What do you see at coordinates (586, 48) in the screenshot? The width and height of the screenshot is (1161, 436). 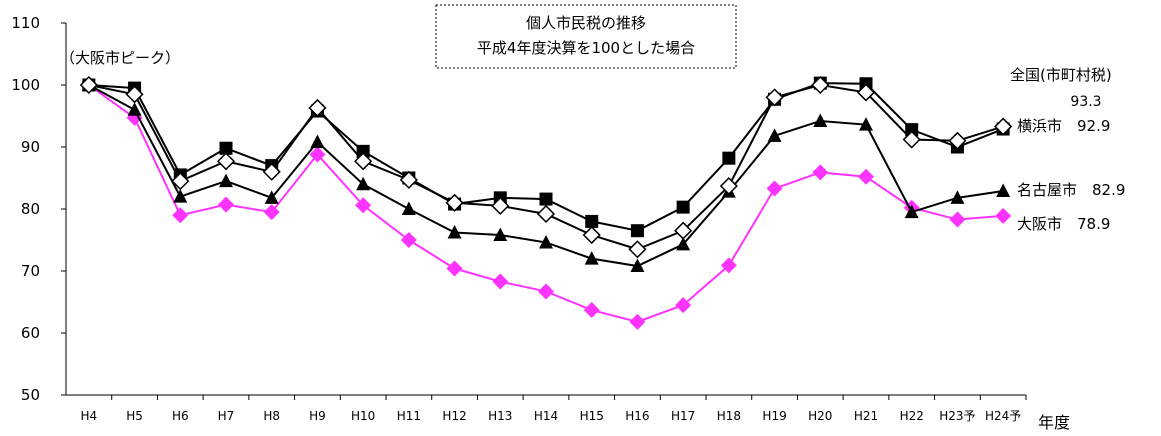 I see `chart-subtitle: 平成4年度決算を100とした場合` at bounding box center [586, 48].